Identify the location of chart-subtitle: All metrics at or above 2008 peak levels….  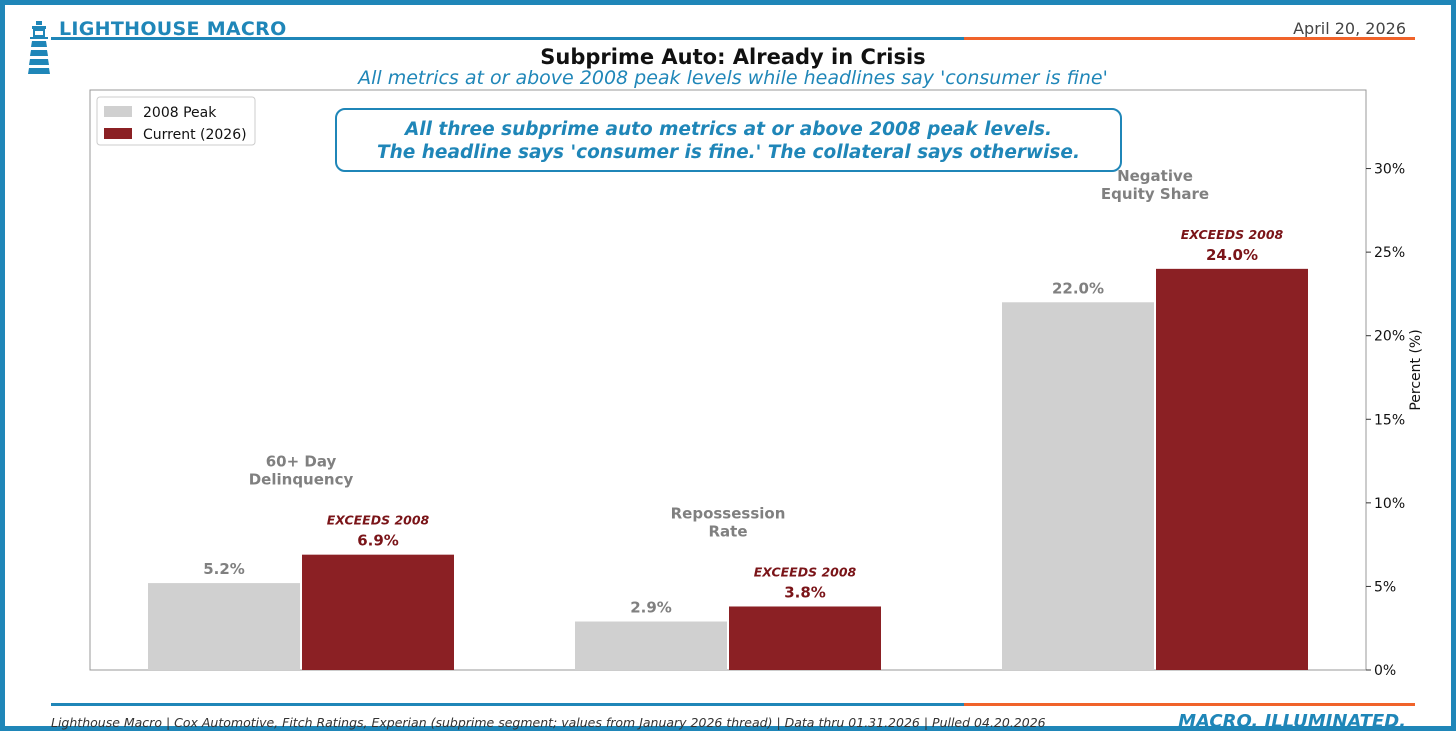
(733, 78).